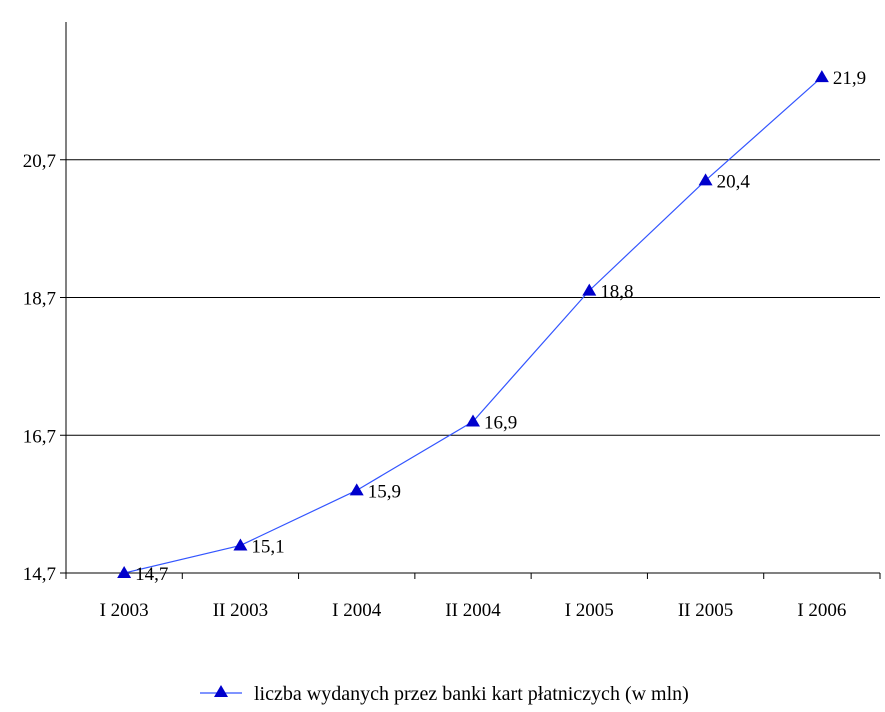 The width and height of the screenshot is (885, 712). Describe the element at coordinates (500, 422) in the screenshot. I see `data-label: 16,9` at that location.